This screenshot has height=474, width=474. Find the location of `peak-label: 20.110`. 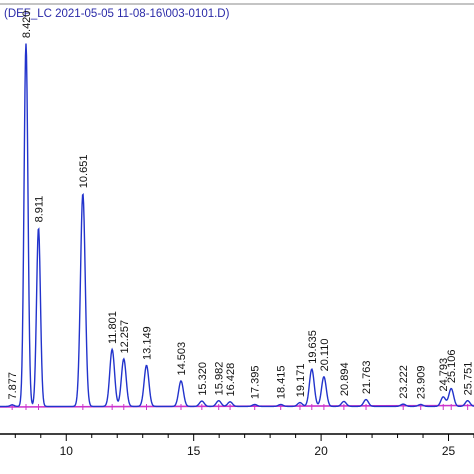

peak-label: 20.110 is located at coordinates (325, 355).